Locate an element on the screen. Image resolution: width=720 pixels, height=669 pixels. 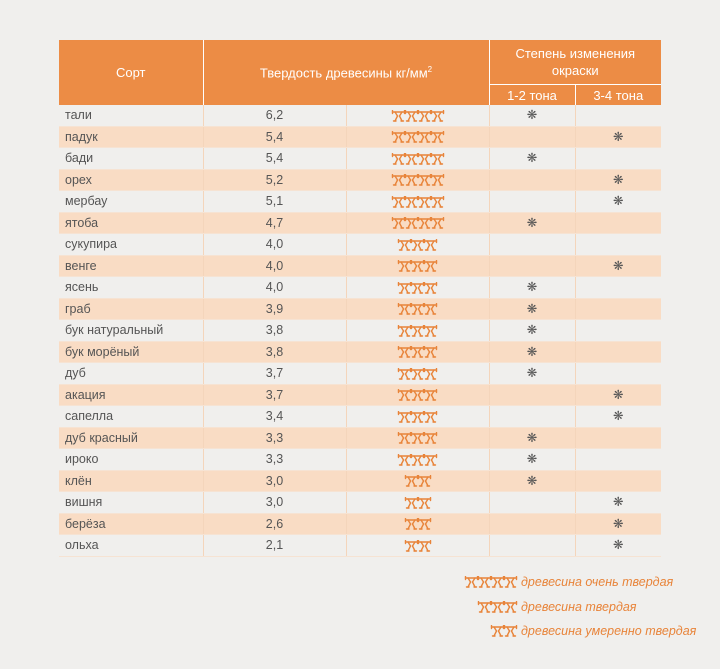
hardness-value: 2,1 is located at coordinates (275, 545).